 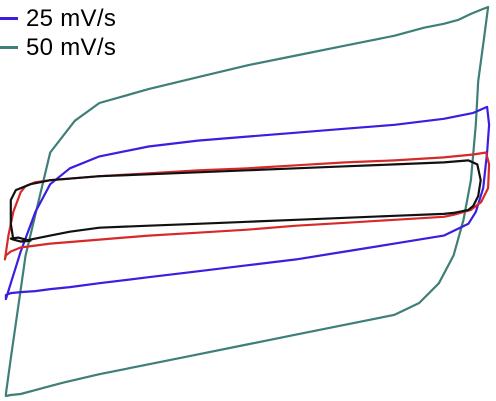 I want to click on legend-item-50mvs: 50 mV/s, so click(x=58, y=47).